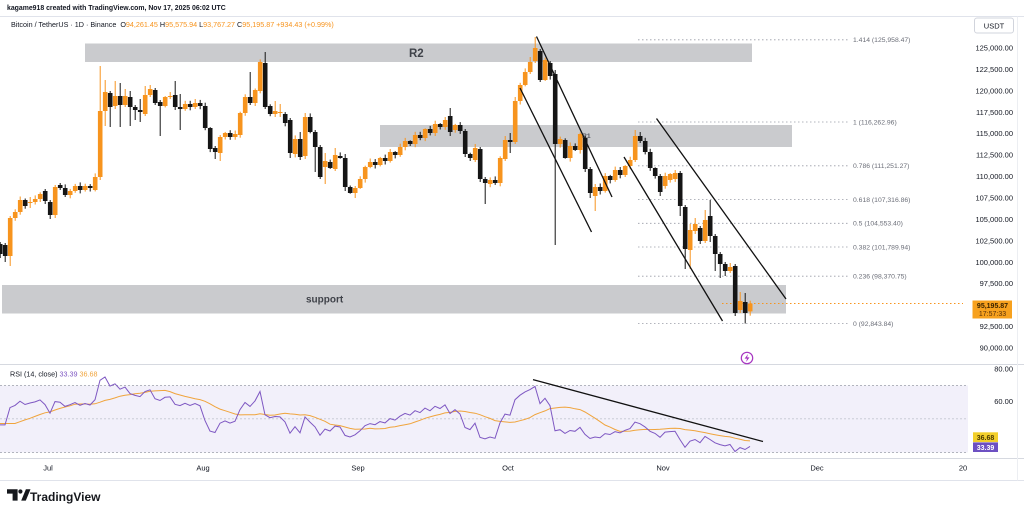  I want to click on svg-text: 125,000.00, so click(994, 48).